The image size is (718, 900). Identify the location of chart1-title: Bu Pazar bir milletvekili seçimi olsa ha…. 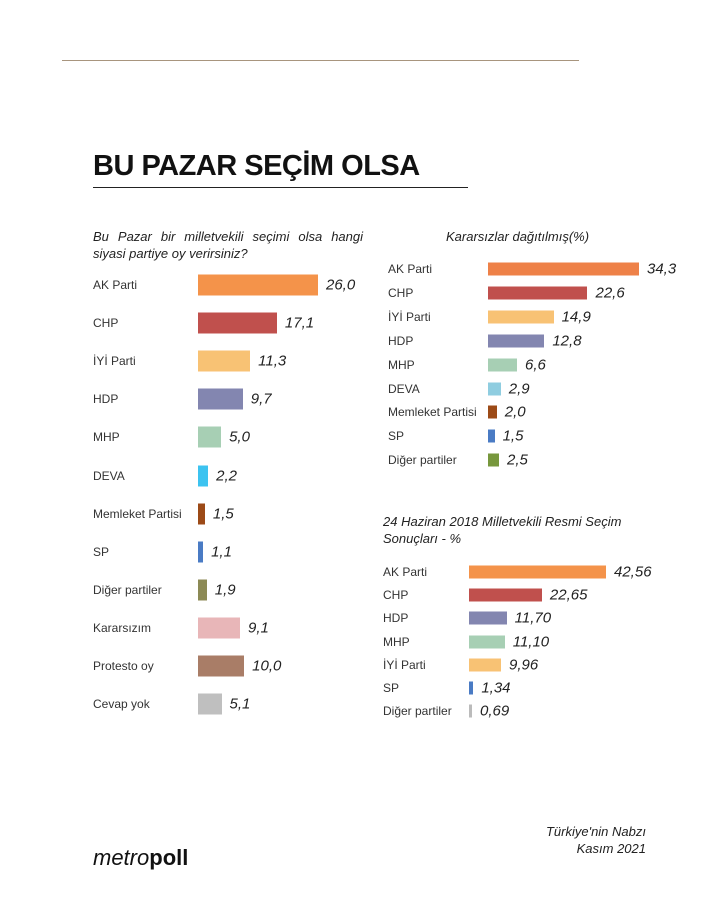
(228, 245).